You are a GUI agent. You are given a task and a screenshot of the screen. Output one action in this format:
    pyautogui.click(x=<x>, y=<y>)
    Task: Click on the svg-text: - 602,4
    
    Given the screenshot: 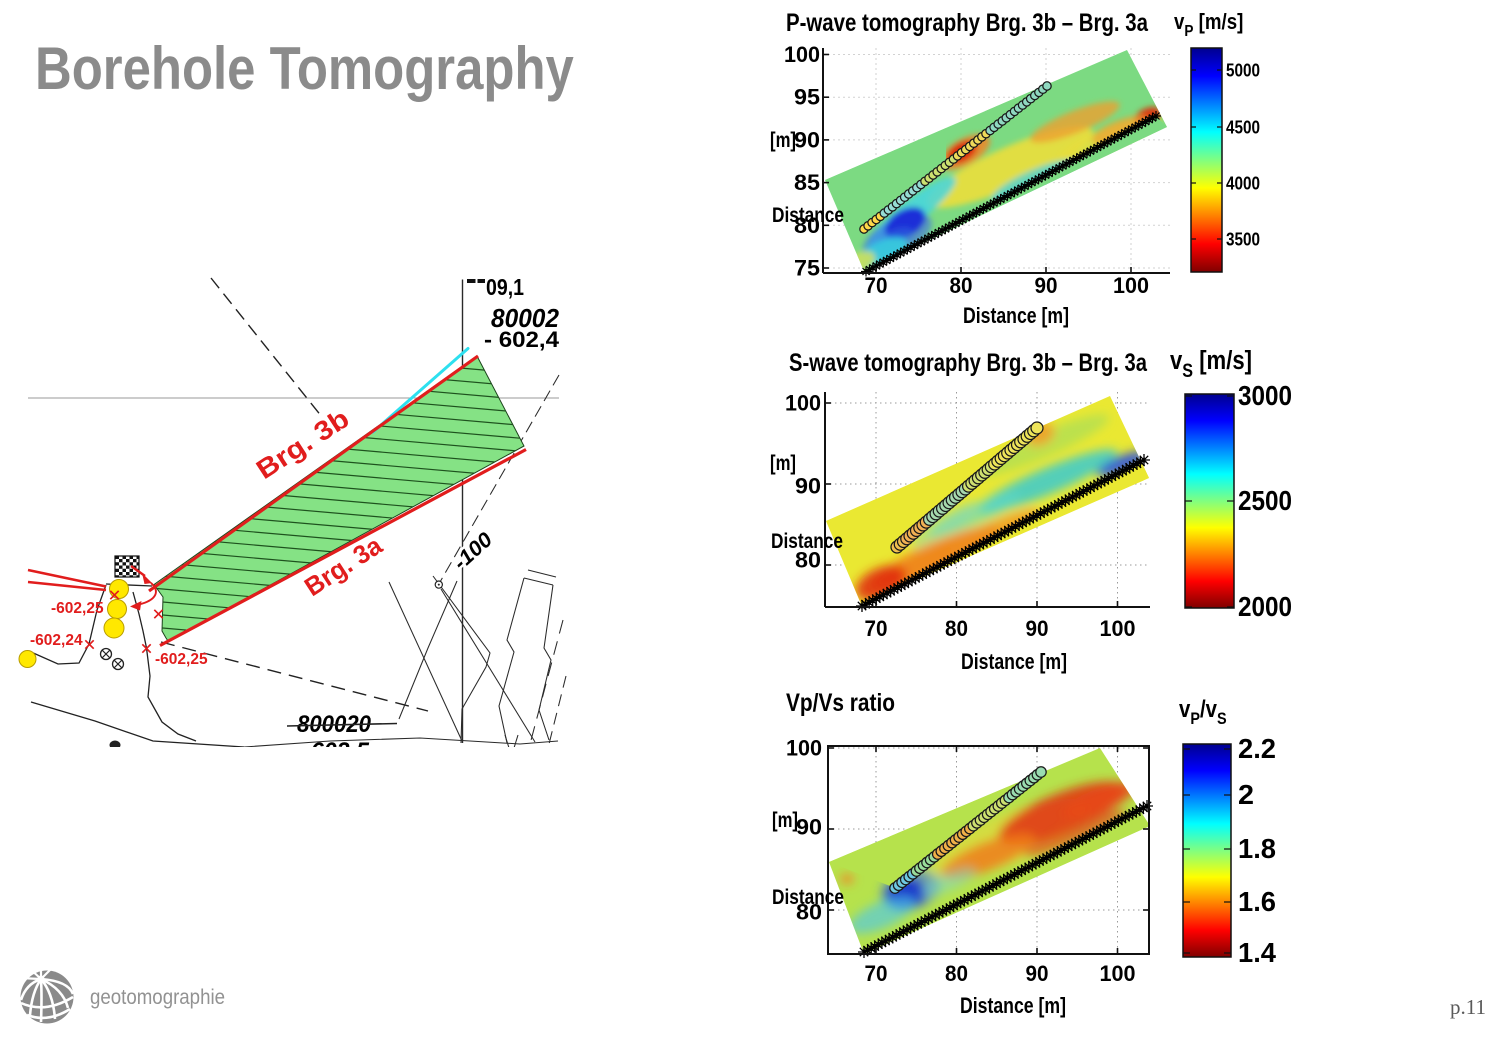 What is the action you would take?
    pyautogui.click(x=522, y=339)
    